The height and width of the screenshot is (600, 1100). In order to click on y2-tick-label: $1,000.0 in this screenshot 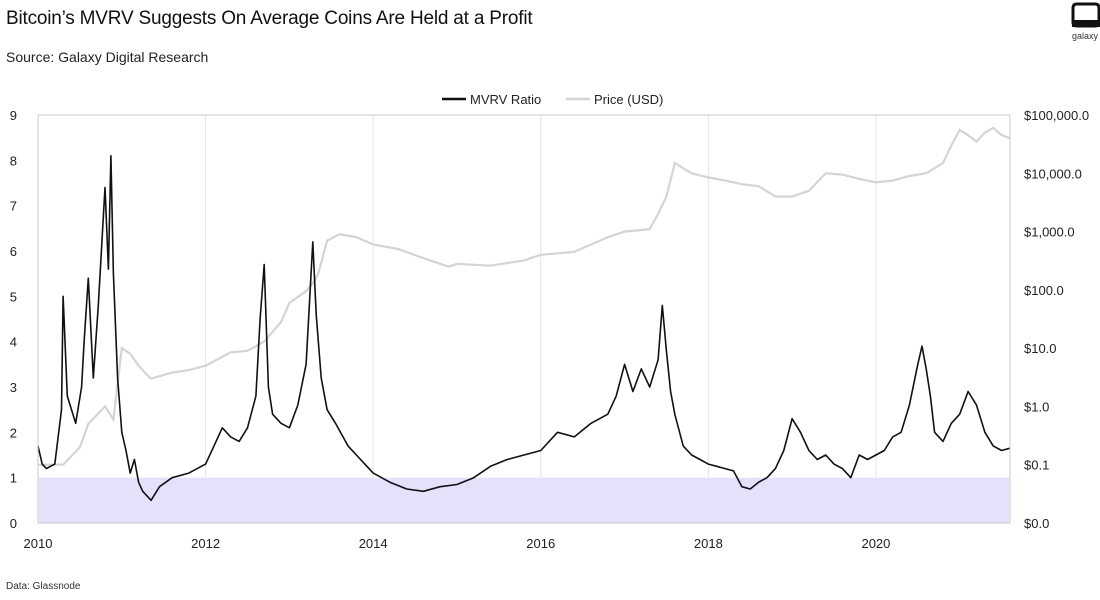, I will do `click(1049, 232)`.